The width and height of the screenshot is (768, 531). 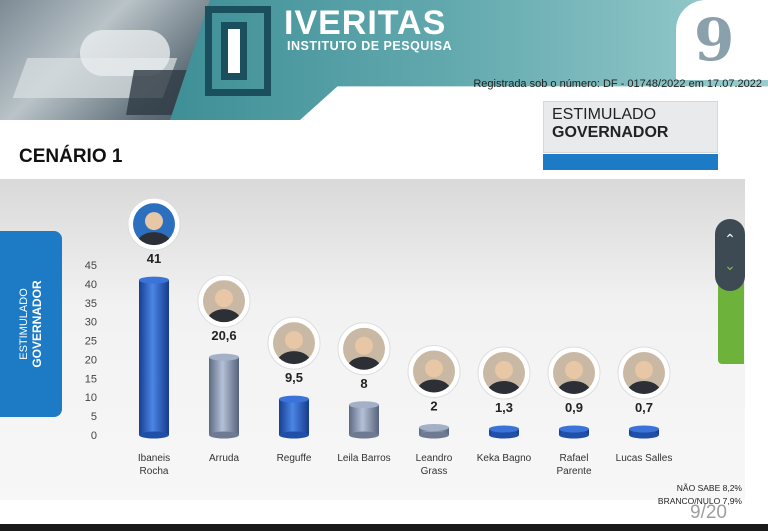 I want to click on x-tick-label: Rafael Parente, so click(x=573, y=465).